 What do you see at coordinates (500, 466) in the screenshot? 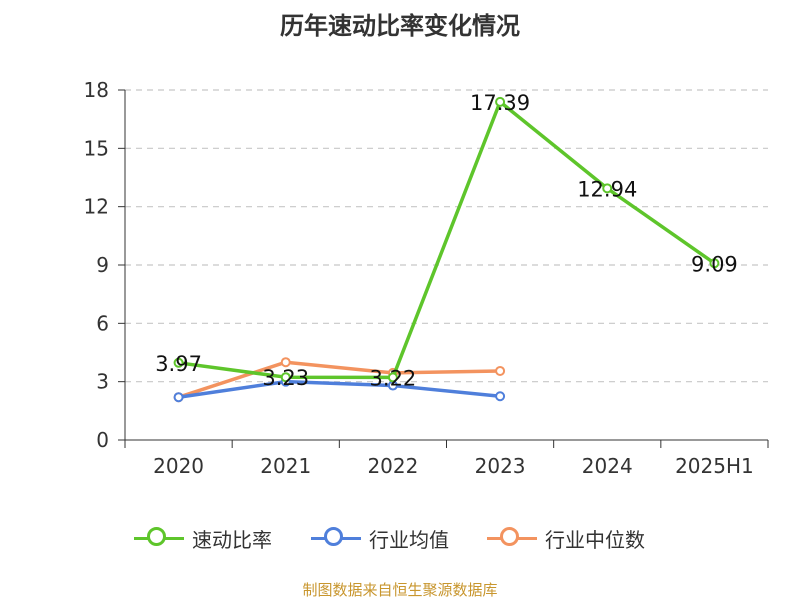
I see `x-tick-label: 2023` at bounding box center [500, 466].